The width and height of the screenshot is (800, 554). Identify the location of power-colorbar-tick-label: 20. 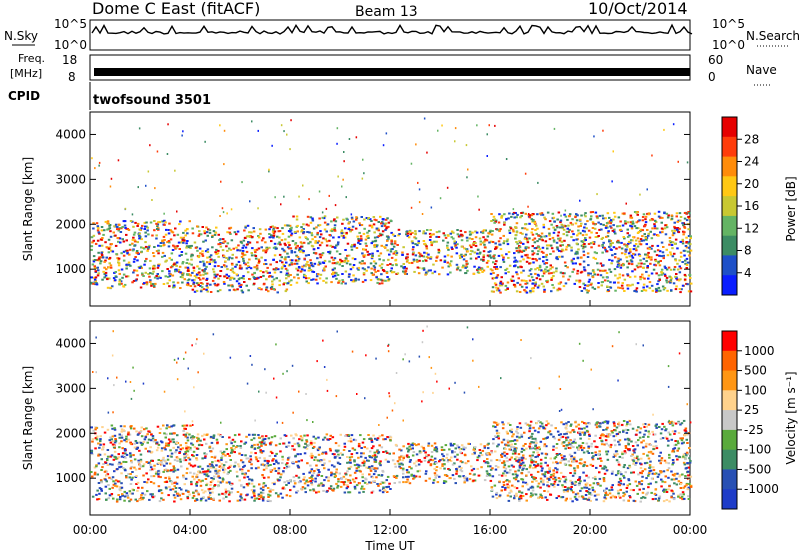
(751, 184).